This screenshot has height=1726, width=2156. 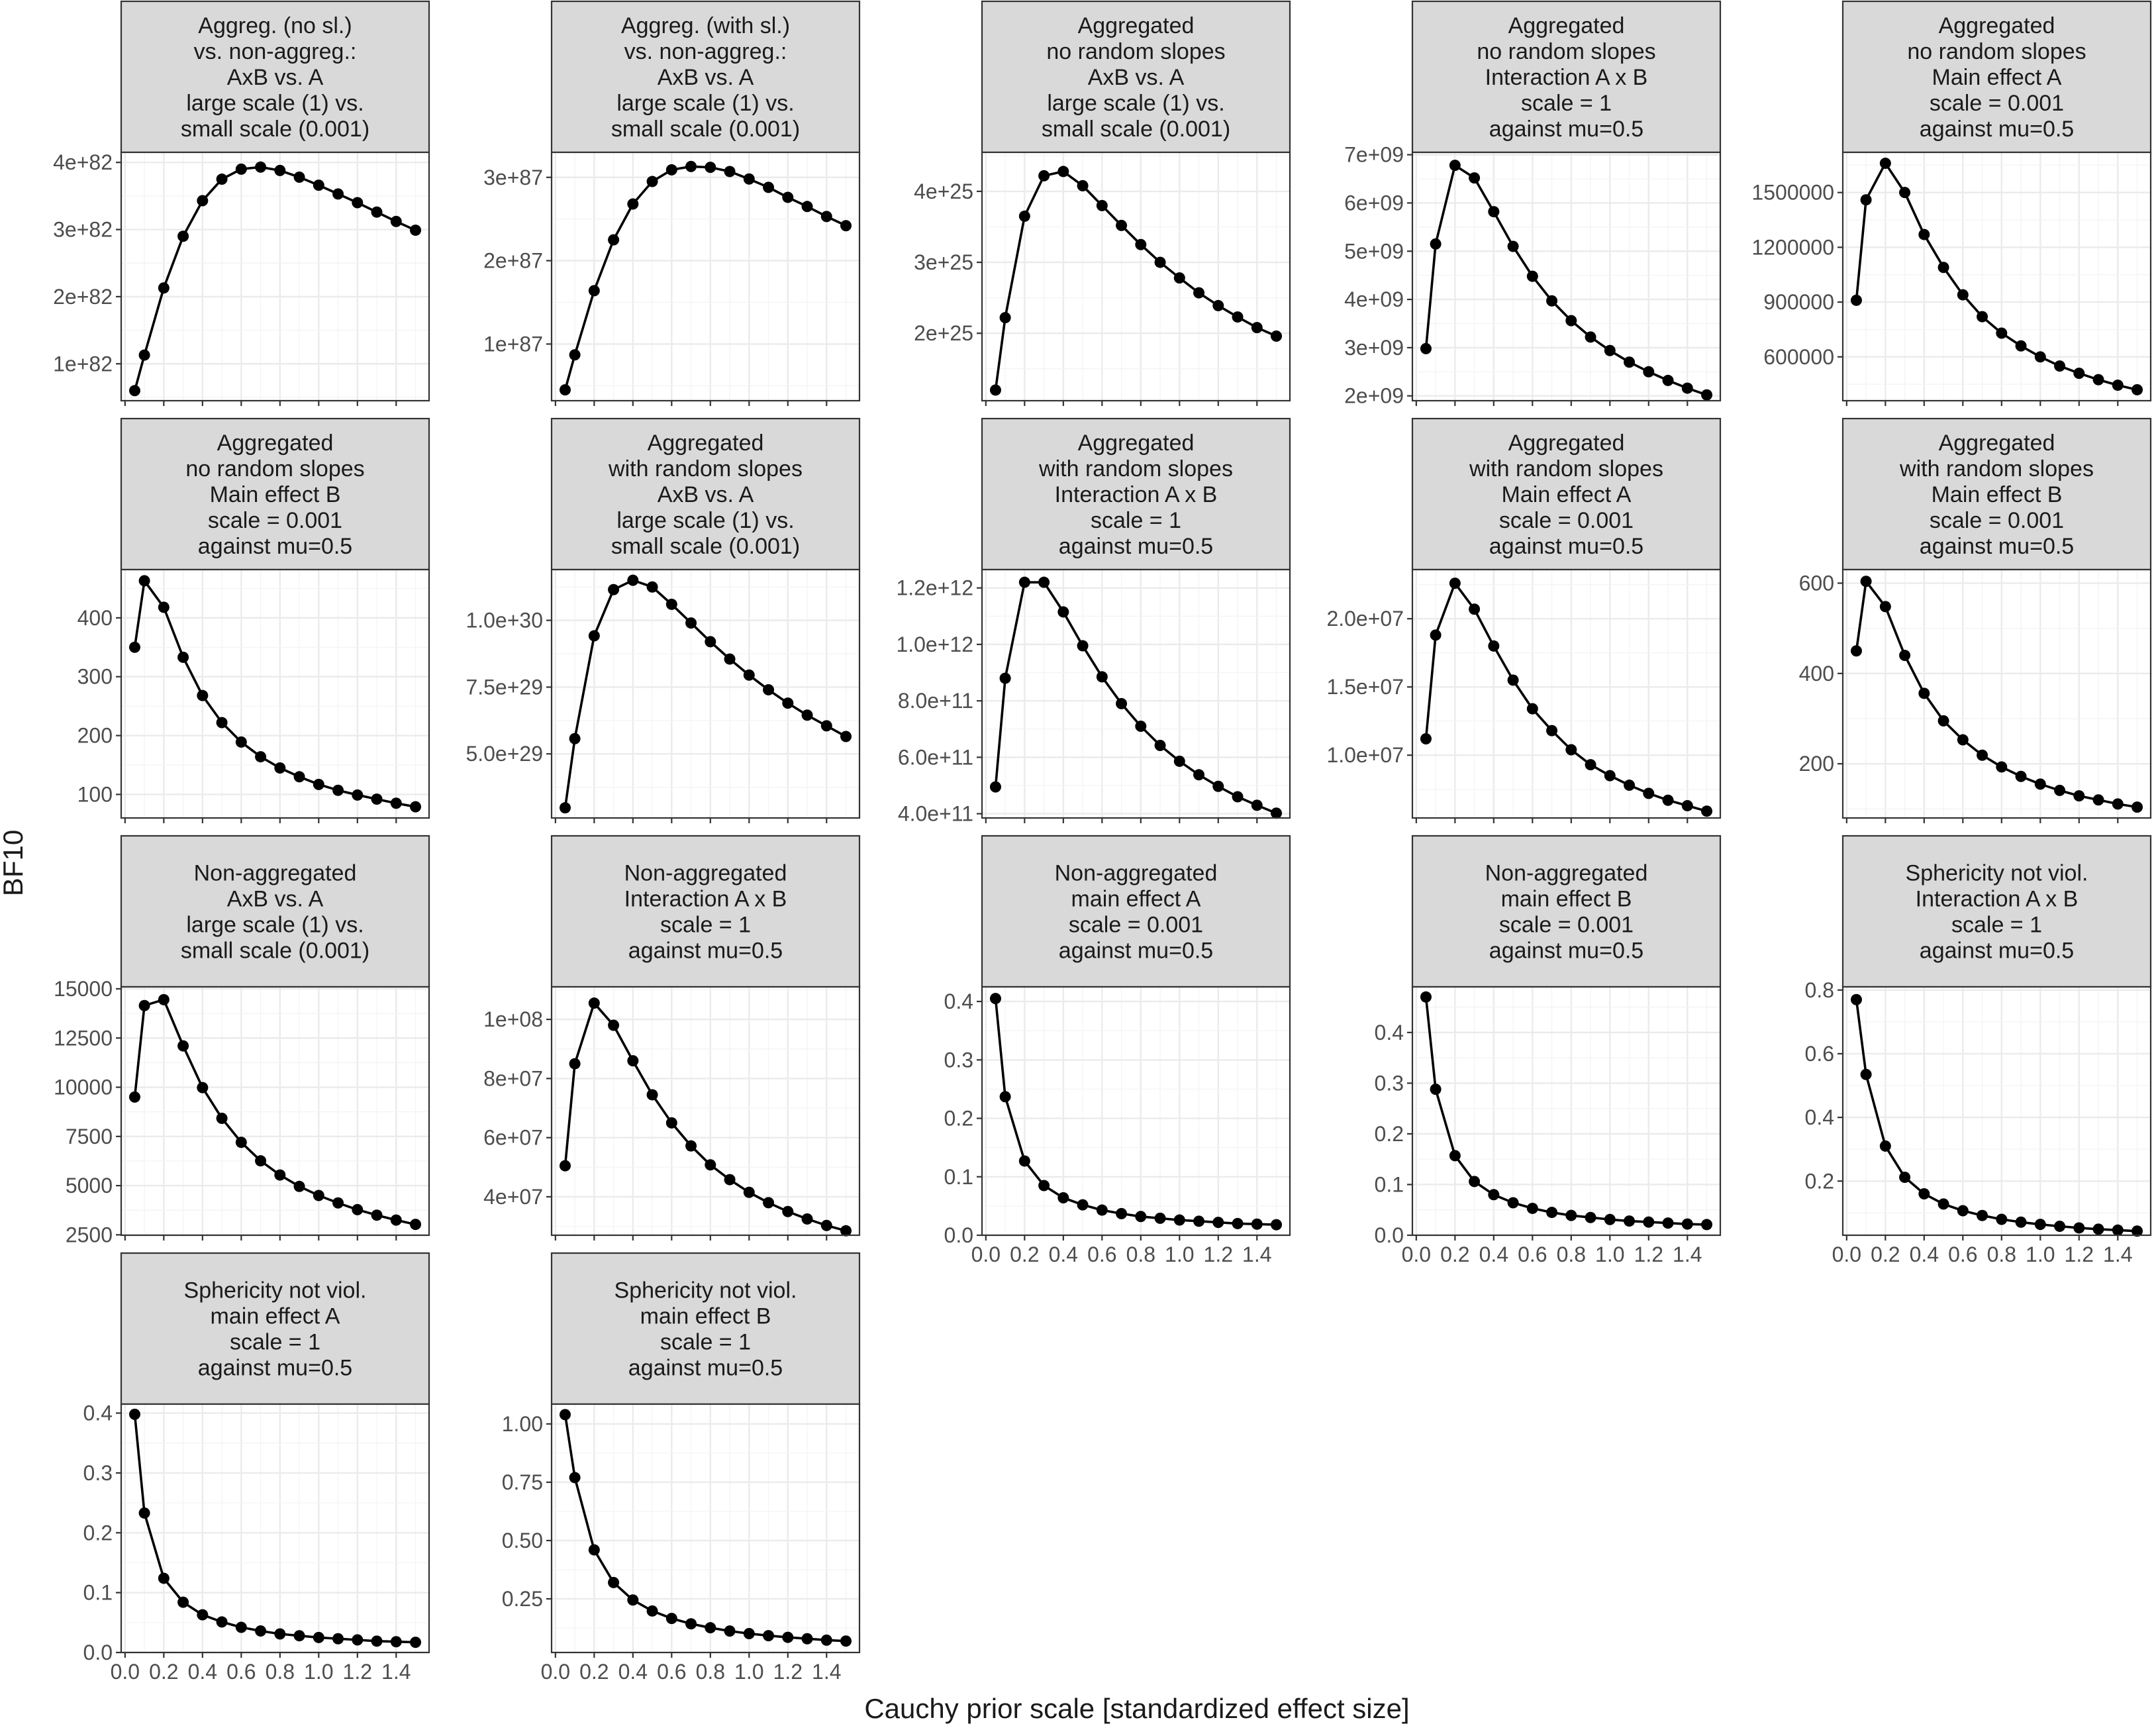 I want to click on y-tick-label: 600, so click(x=1816, y=583).